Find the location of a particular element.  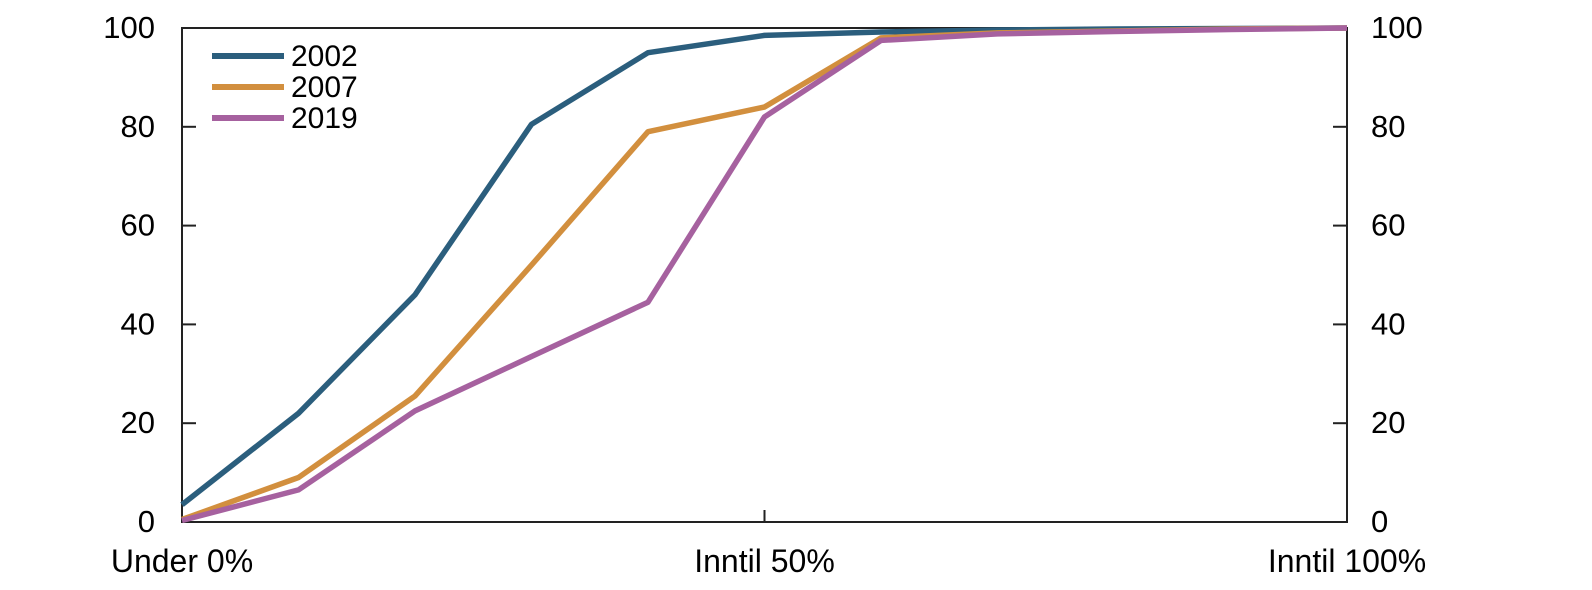

y-axis-label-left: 40 is located at coordinates (138, 323).